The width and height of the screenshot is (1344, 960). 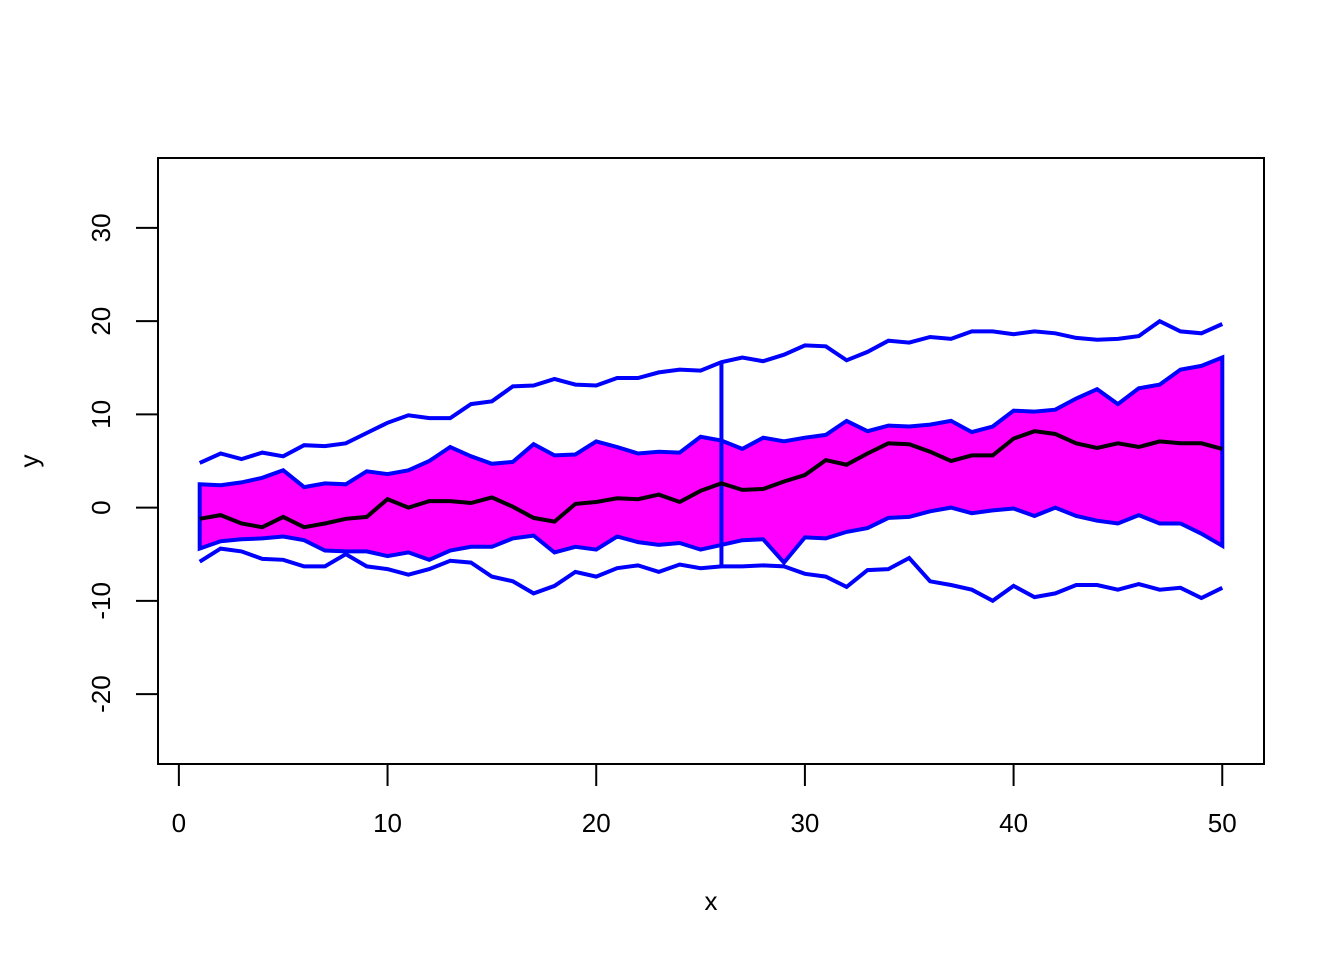 I want to click on x-axis: 0 10 20 30 40 50, so click(x=704, y=800).